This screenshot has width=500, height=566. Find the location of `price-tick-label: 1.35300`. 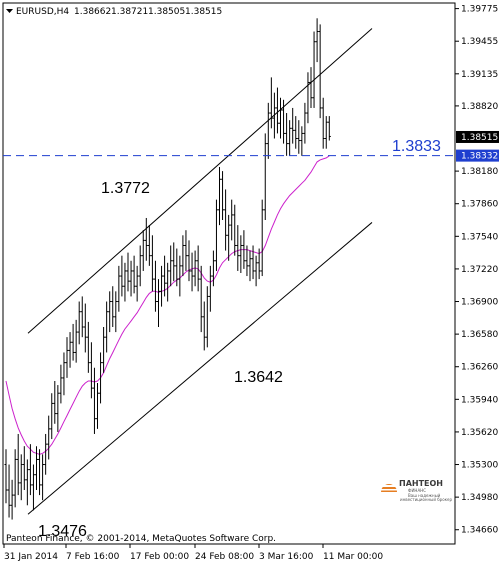

price-tick-label: 1.35300 is located at coordinates (479, 466).